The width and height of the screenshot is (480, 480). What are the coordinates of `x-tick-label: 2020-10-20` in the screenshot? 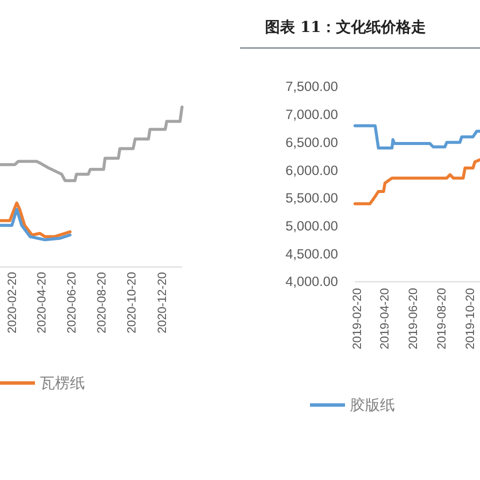 It's located at (131, 303).